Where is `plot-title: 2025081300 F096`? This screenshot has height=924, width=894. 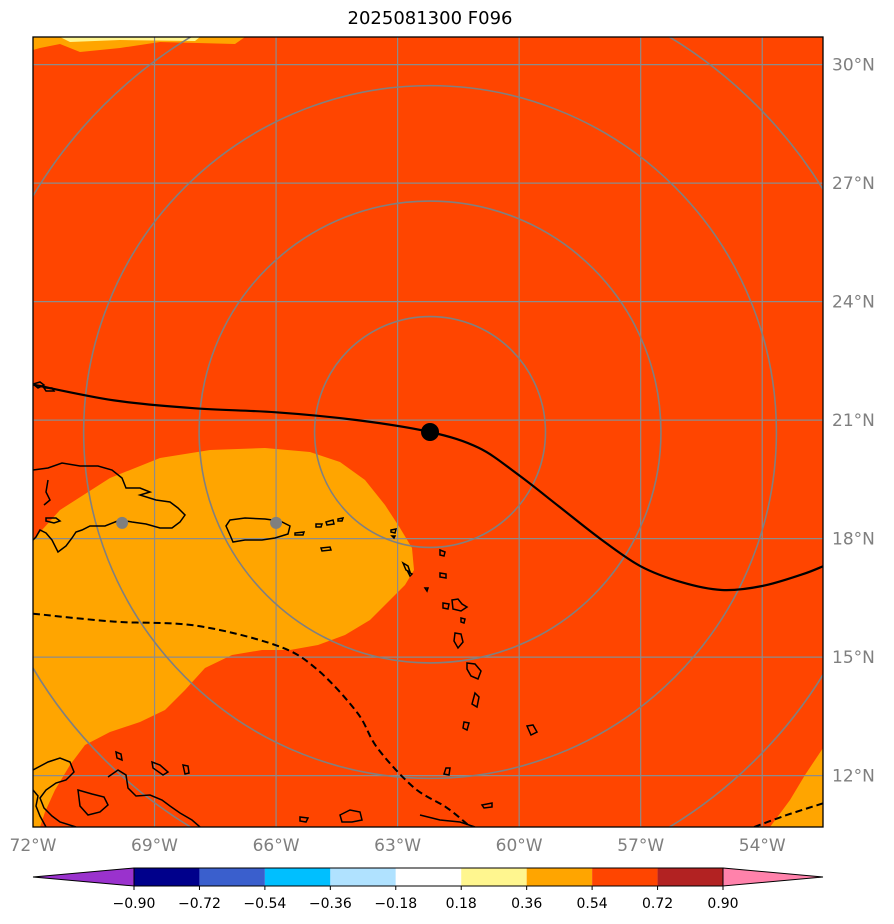 plot-title: 2025081300 F096 is located at coordinates (430, 18).